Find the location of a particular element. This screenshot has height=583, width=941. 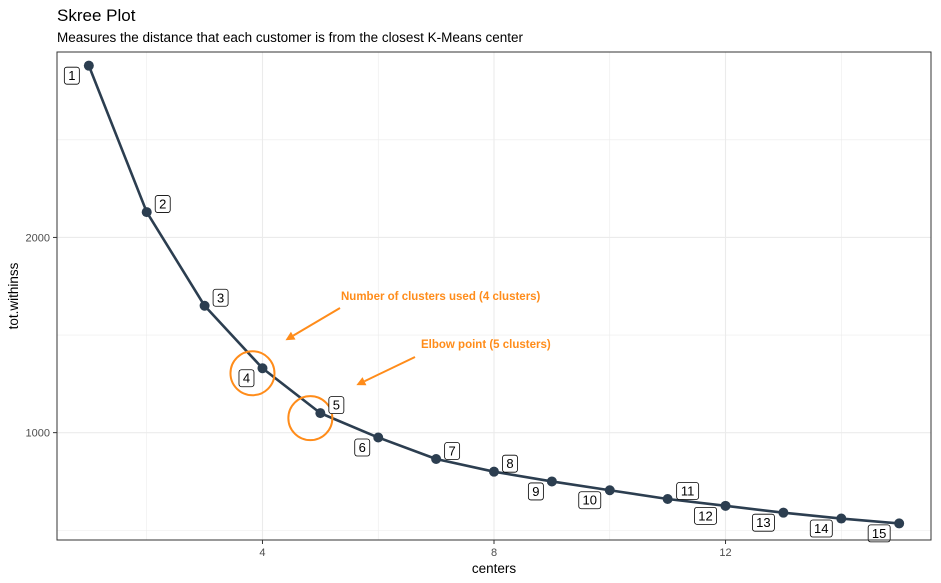

point-label-text: 4 is located at coordinates (246, 378).